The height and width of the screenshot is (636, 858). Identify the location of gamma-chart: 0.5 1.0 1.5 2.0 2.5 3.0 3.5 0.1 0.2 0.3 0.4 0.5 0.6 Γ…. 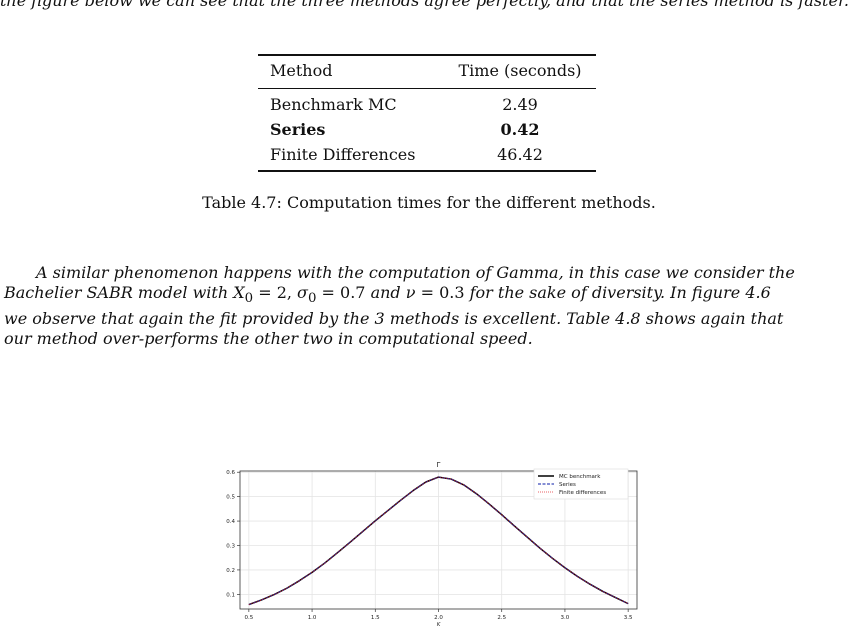
(432, 544).